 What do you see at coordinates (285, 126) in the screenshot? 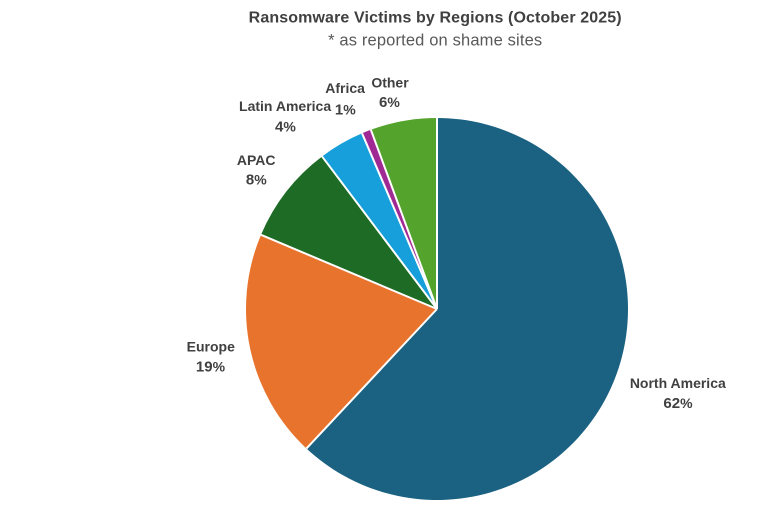
I see `svg-text: 4%` at bounding box center [285, 126].